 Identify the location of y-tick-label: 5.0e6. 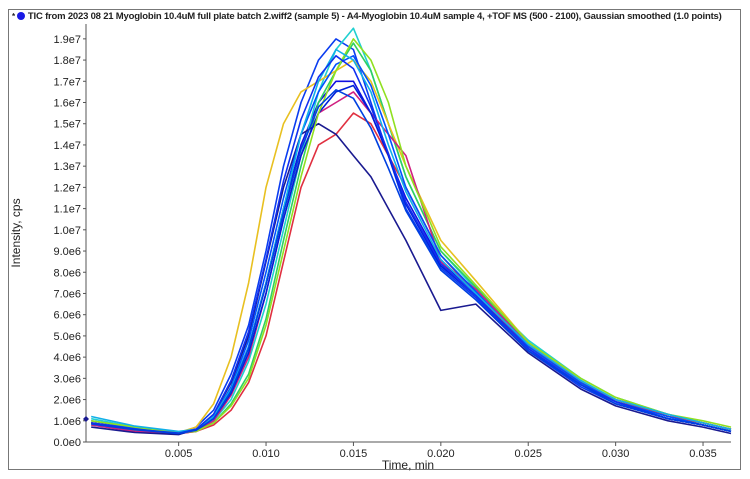
(67, 337).